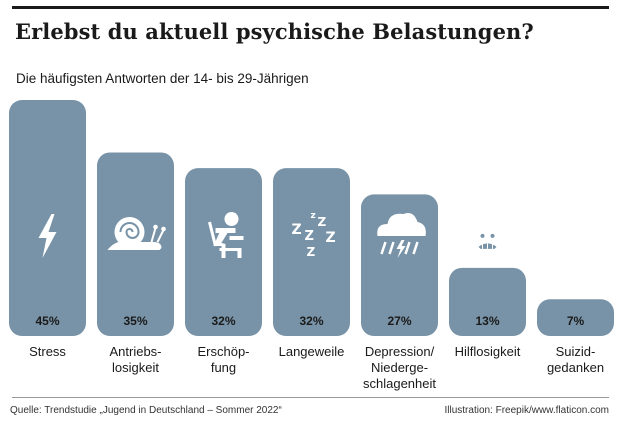 The width and height of the screenshot is (621, 433). Describe the element at coordinates (310, 397) in the screenshot. I see `footer-rule` at that location.